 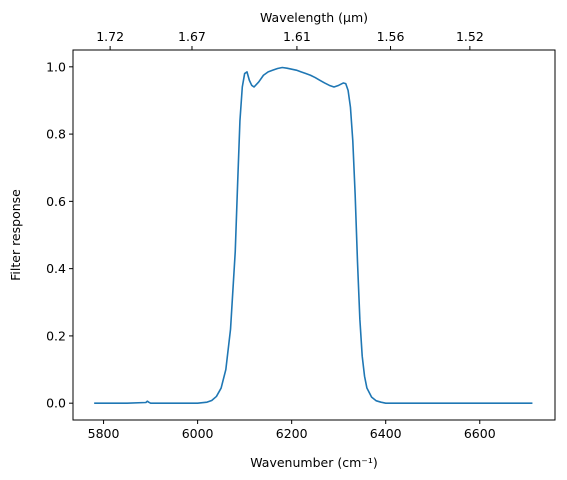 What do you see at coordinates (391, 36) in the screenshot?
I see `top-tick-label: 1.56` at bounding box center [391, 36].